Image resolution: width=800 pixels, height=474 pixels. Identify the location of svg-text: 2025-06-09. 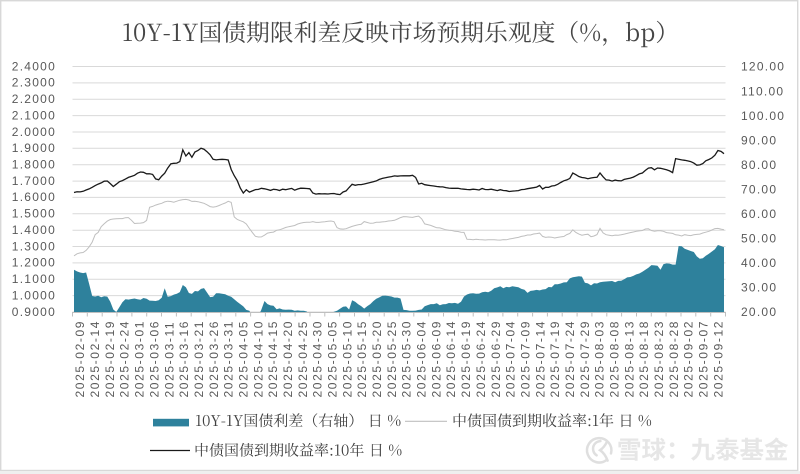
(436, 359).